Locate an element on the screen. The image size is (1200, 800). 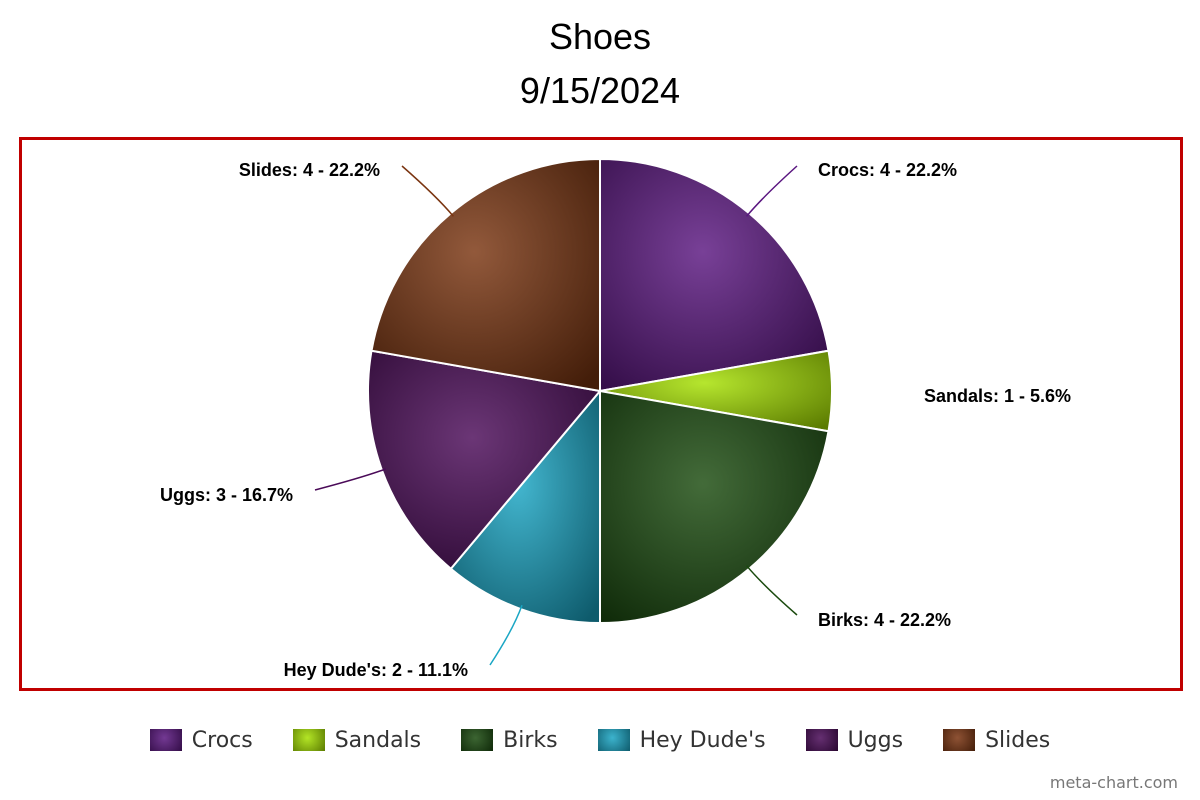
slice-label: Uggs: 3 - 16.7% is located at coordinates (226, 495).